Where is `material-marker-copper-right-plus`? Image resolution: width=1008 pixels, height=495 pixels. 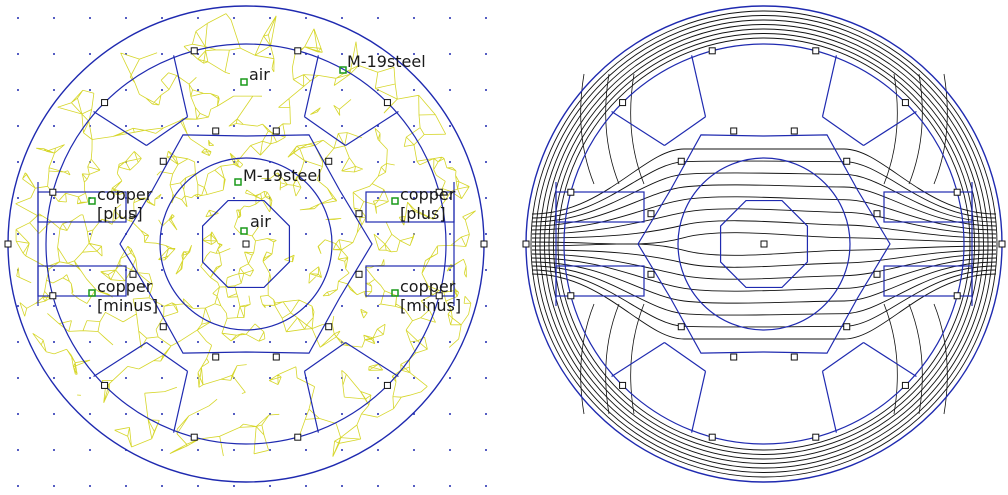 material-marker-copper-right-plus is located at coordinates (395, 201).